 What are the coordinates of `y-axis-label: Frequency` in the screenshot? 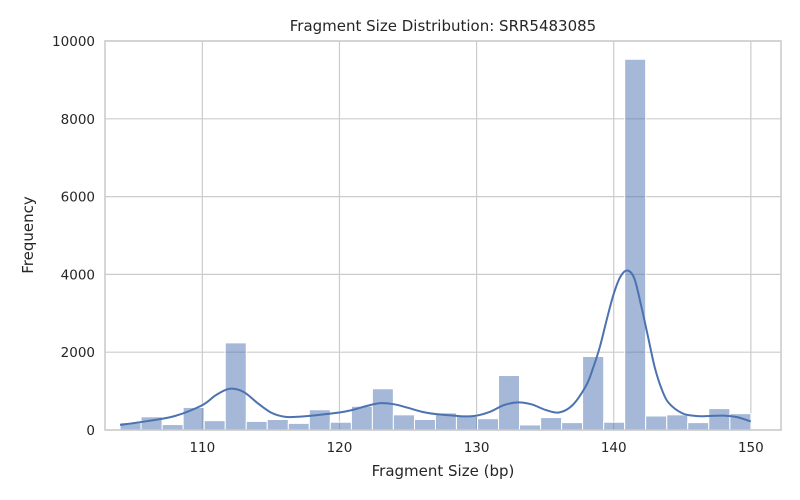 It's located at (28, 235).